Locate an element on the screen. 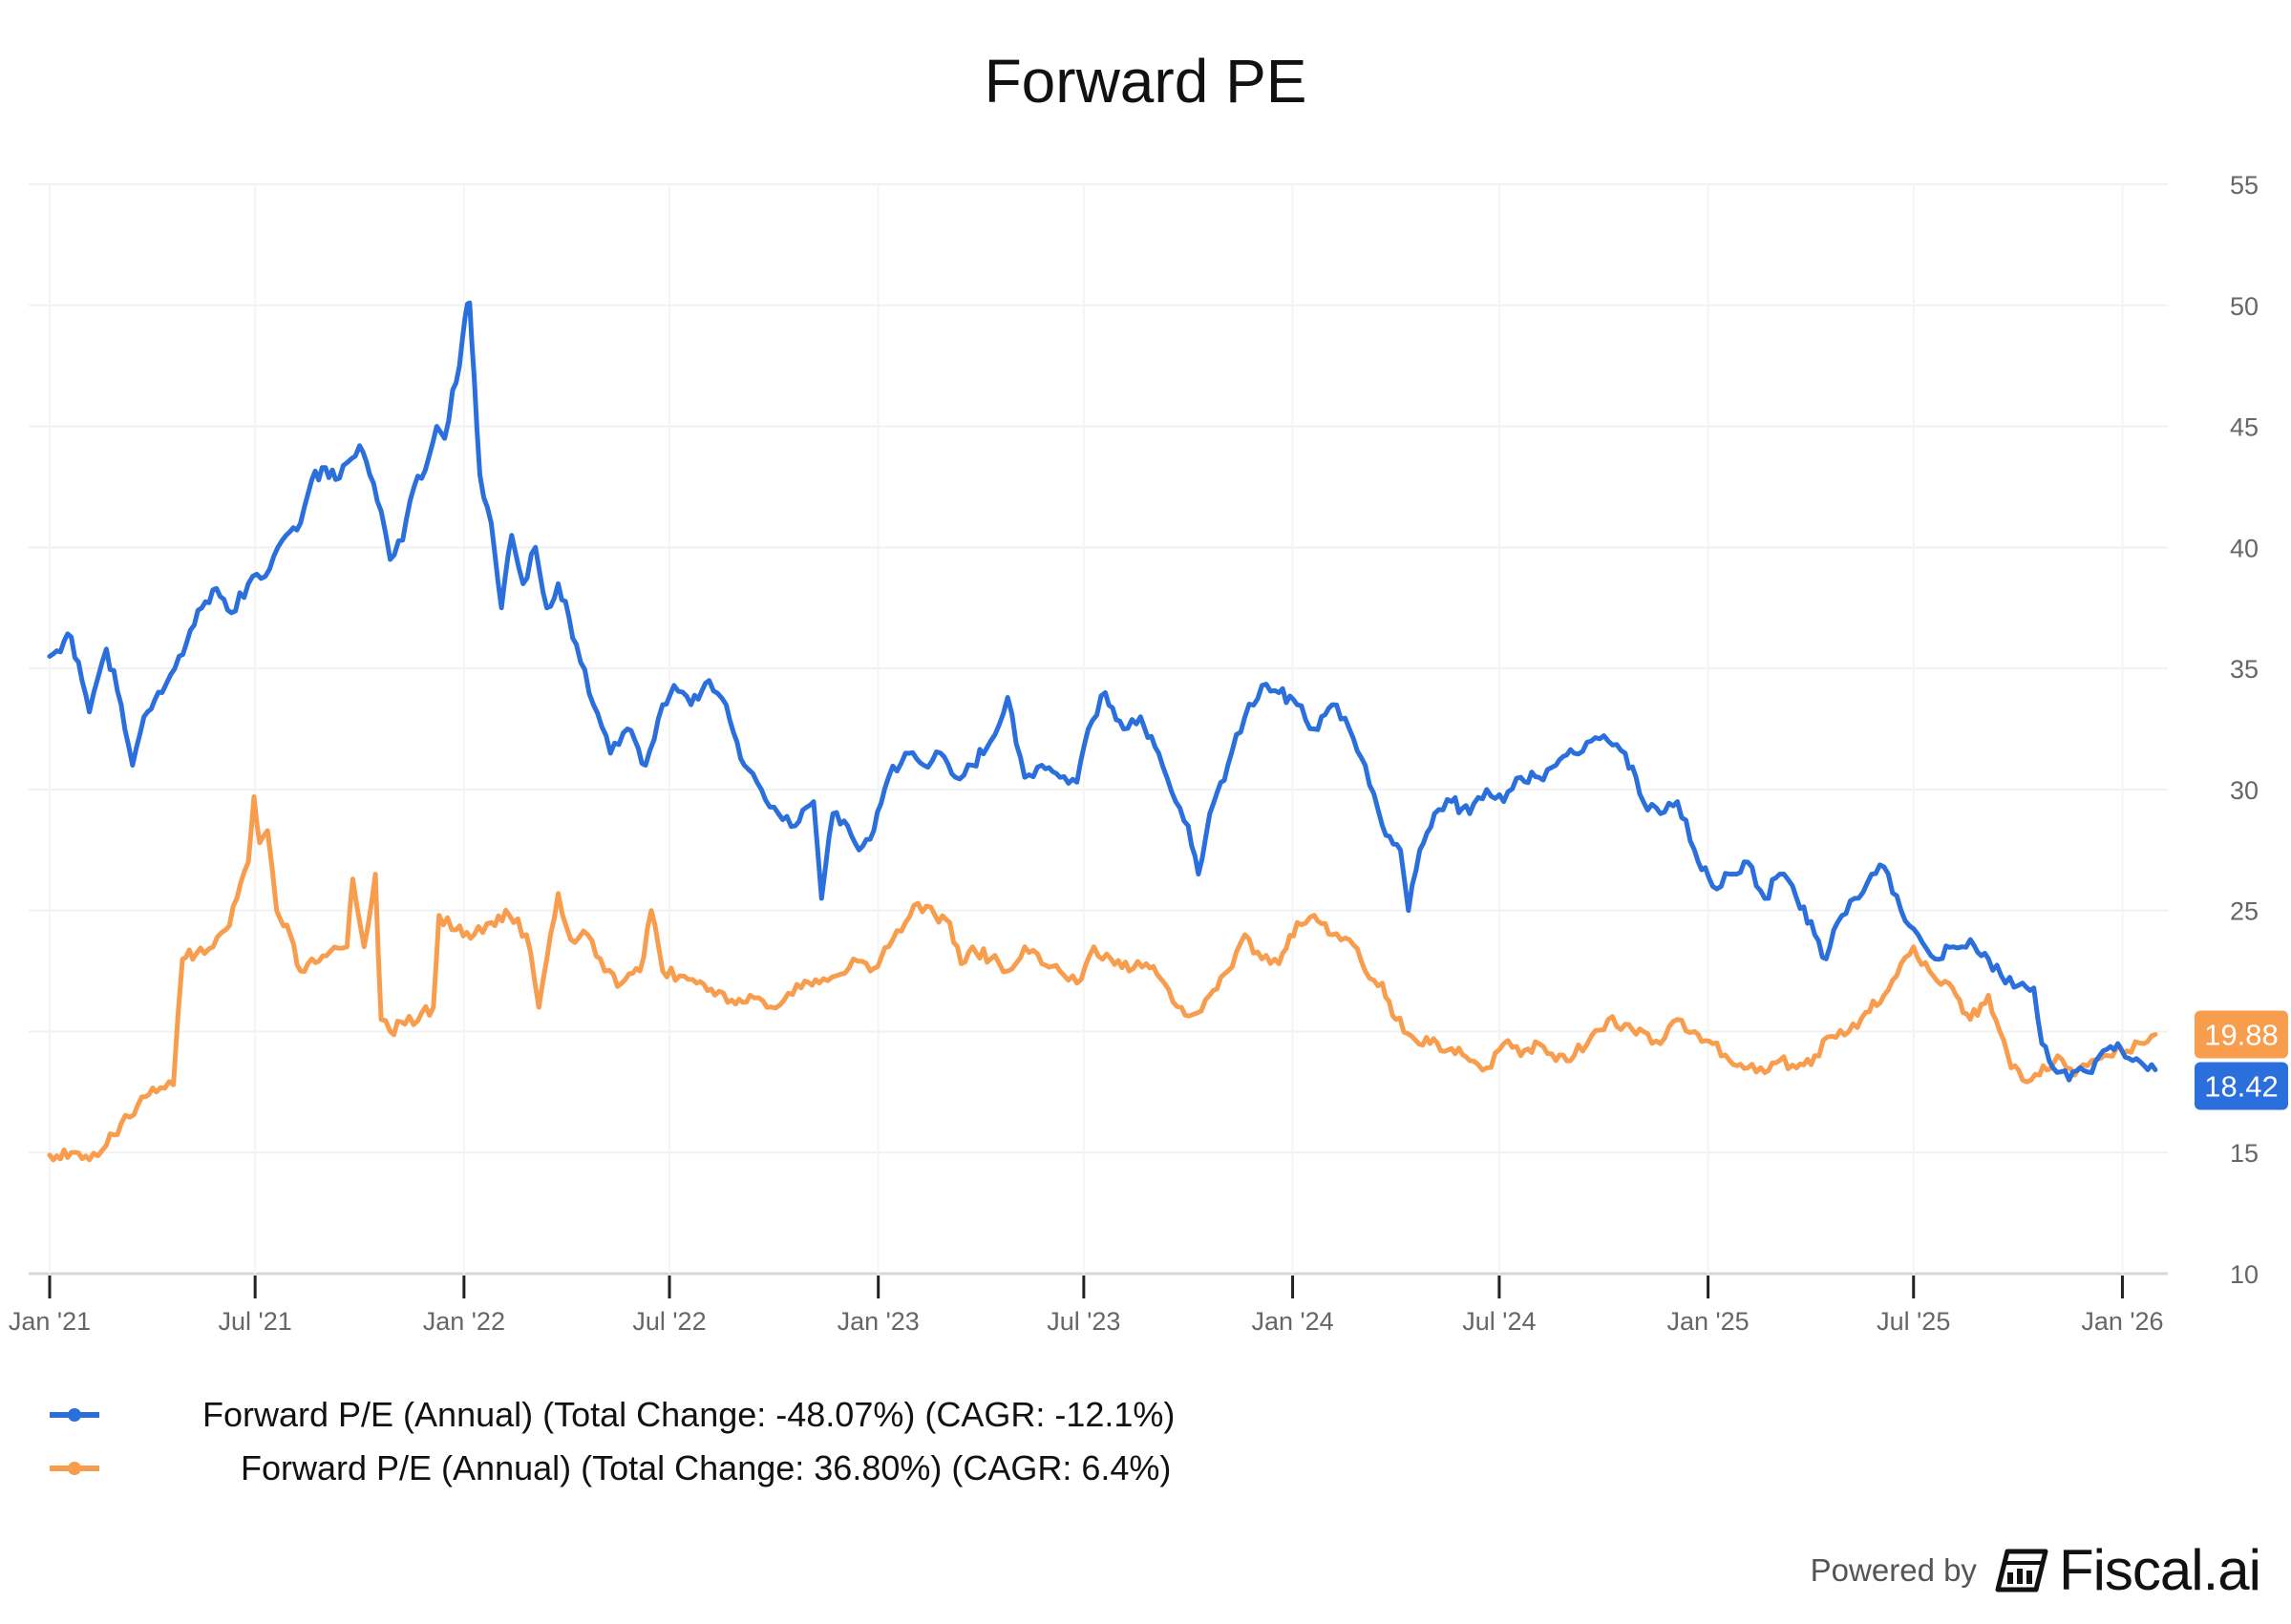 This screenshot has height=1624, width=2291. x-tick-label: Jul '21 is located at coordinates (255, 1321).